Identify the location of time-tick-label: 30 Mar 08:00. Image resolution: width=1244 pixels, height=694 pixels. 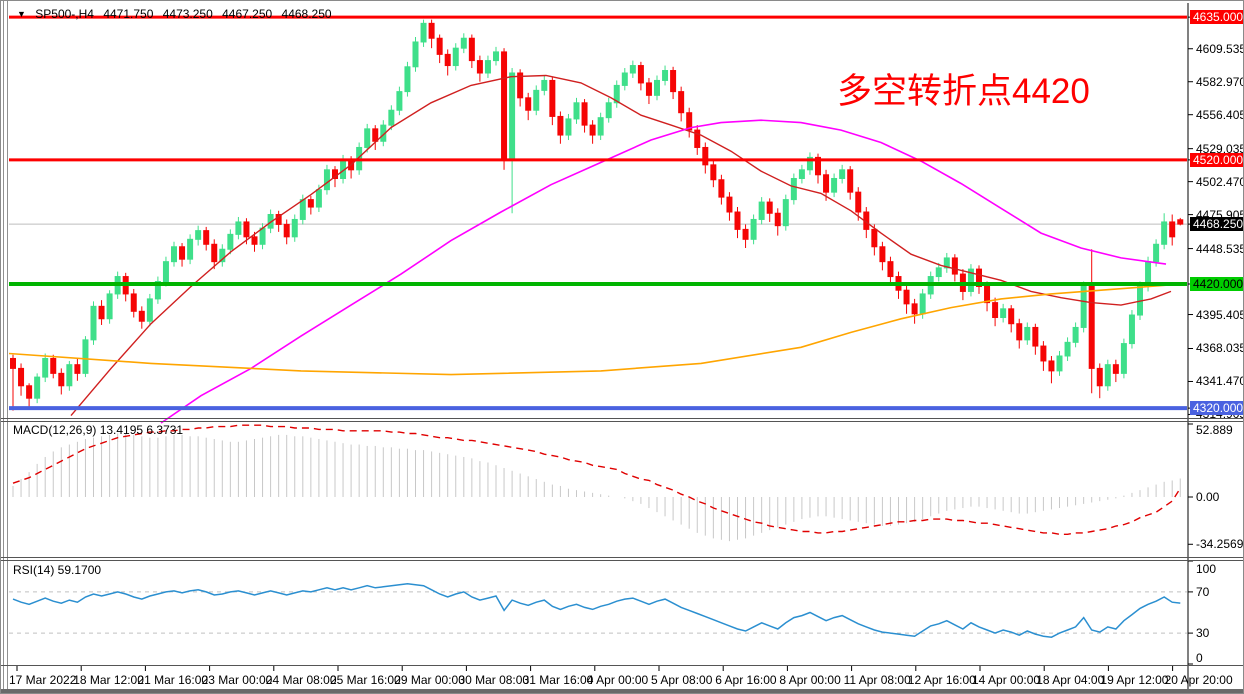
(494, 680).